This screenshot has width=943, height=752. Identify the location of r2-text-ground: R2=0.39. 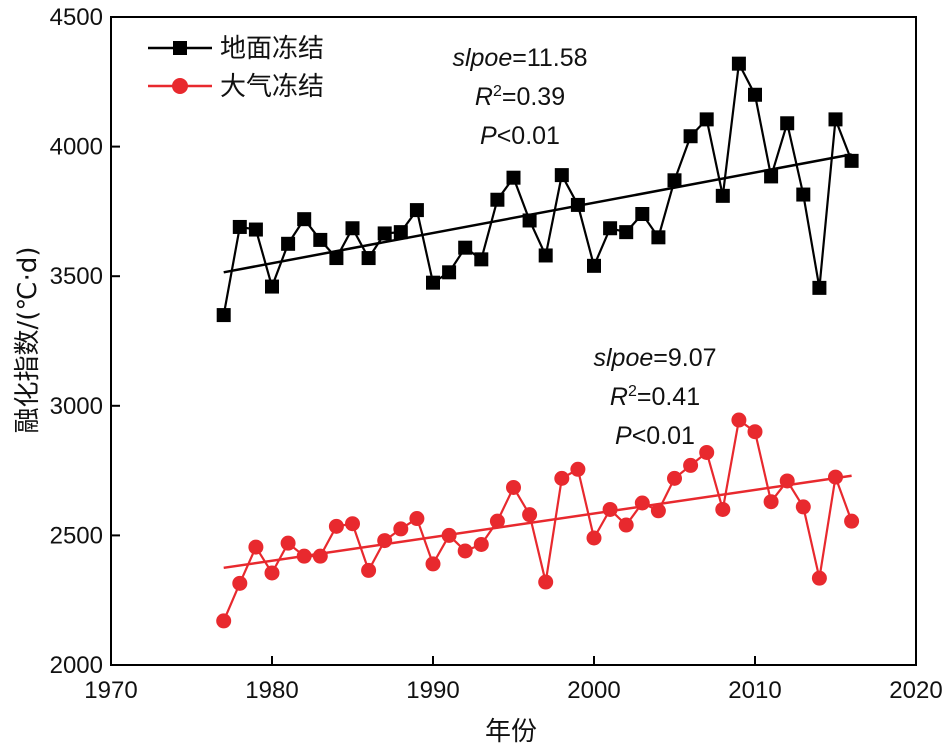
(520, 97).